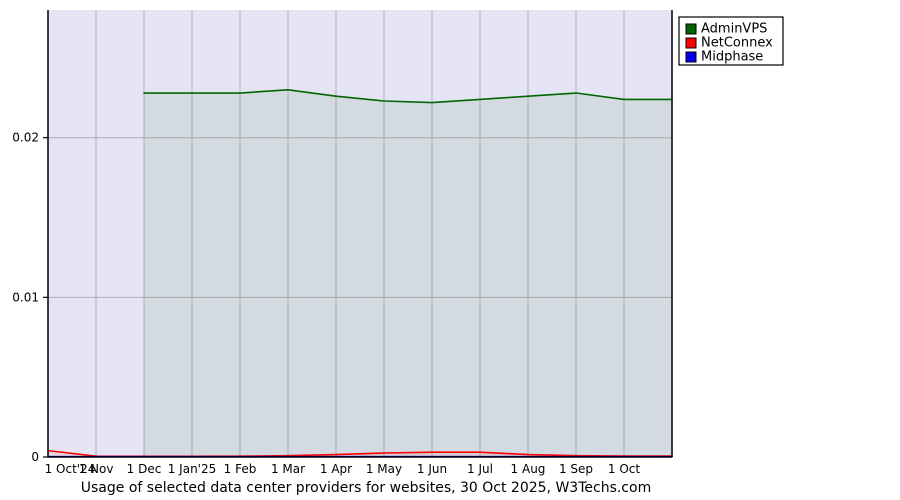 Image resolution: width=900 pixels, height=500 pixels. Describe the element at coordinates (480, 469) in the screenshot. I see `x-tick-label: 1 Jul` at that location.